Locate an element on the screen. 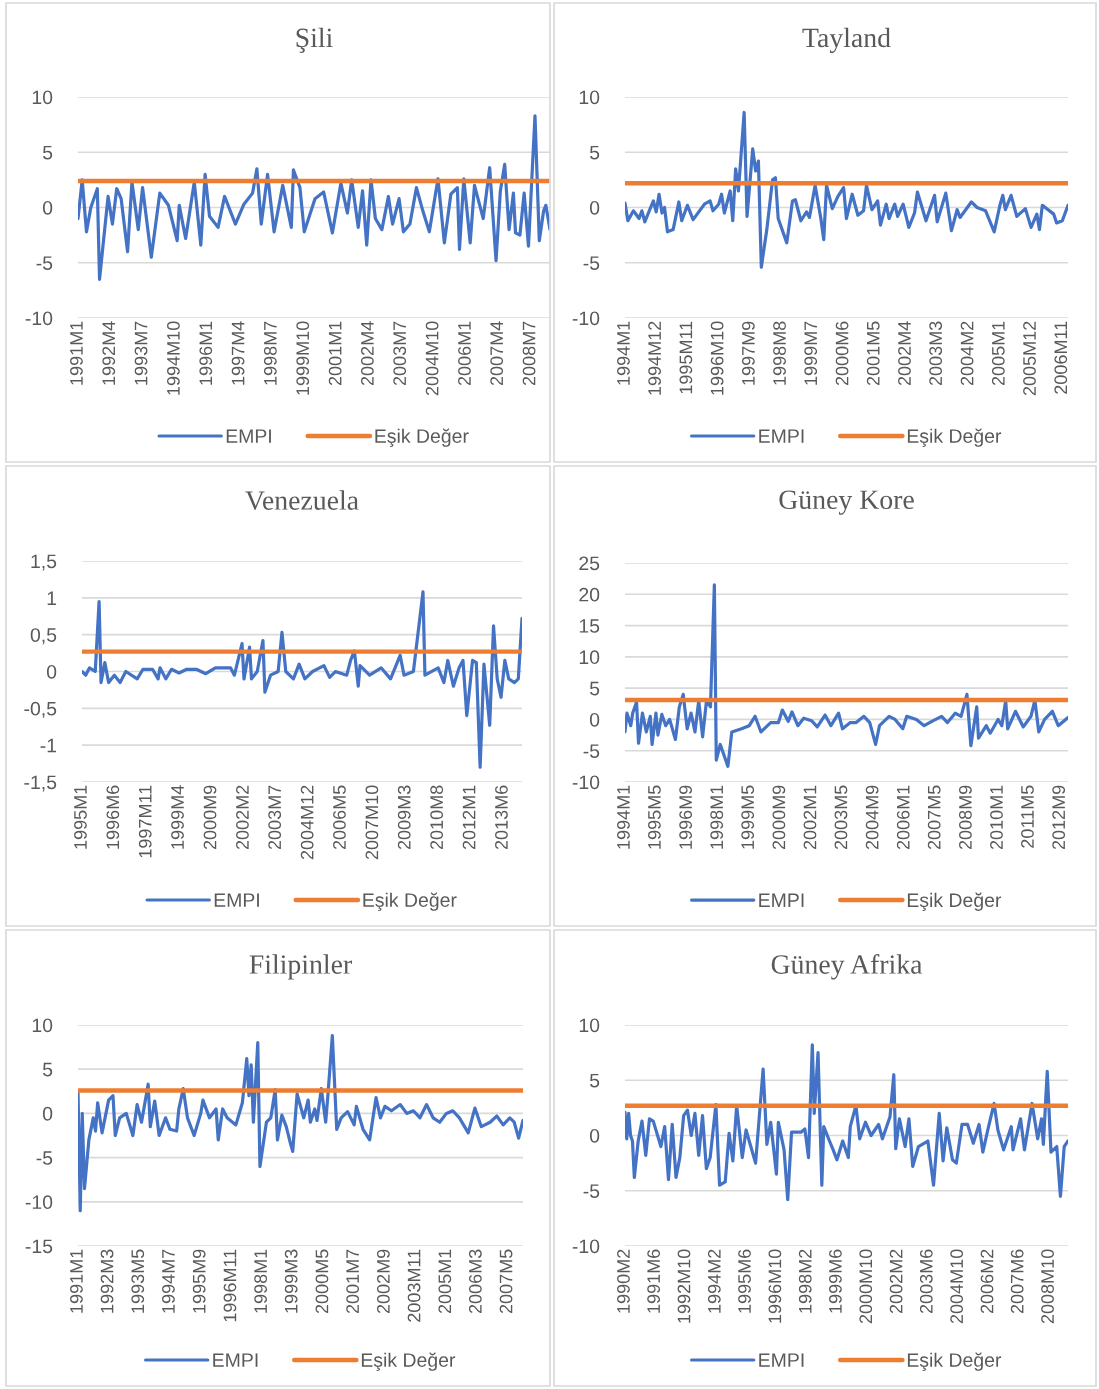 The height and width of the screenshot is (1389, 1099). x-tick-label: 2003M6 is located at coordinates (926, 1281).